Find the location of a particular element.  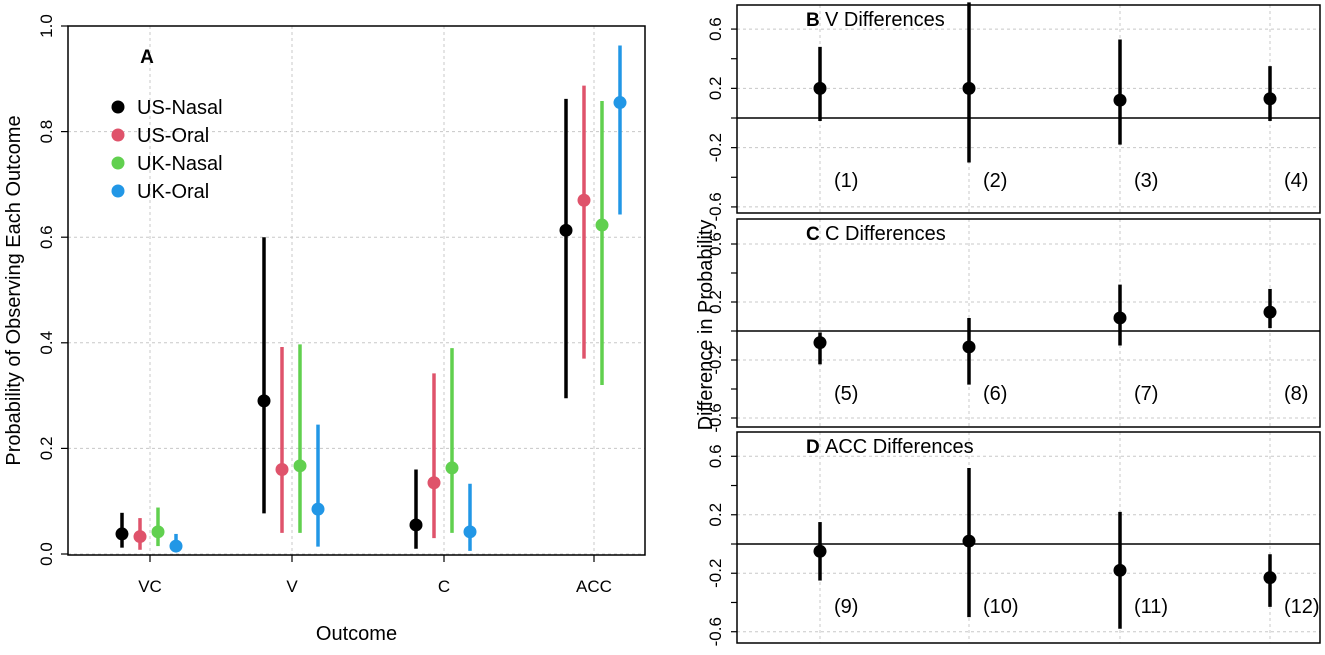

panel-letter-a: A is located at coordinates (147, 57).